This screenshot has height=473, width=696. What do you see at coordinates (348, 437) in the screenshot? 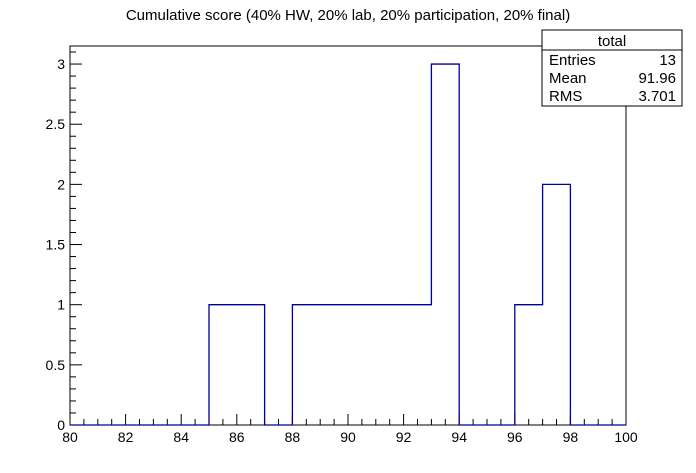
I see `x-tick-label: 90` at bounding box center [348, 437].